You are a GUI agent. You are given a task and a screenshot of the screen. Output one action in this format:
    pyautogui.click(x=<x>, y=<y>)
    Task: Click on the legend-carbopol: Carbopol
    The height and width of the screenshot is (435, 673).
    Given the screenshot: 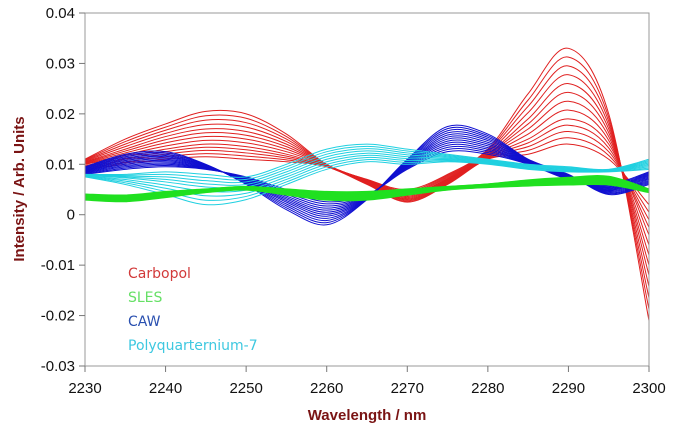 What is the action you would take?
    pyautogui.click(x=159, y=274)
    